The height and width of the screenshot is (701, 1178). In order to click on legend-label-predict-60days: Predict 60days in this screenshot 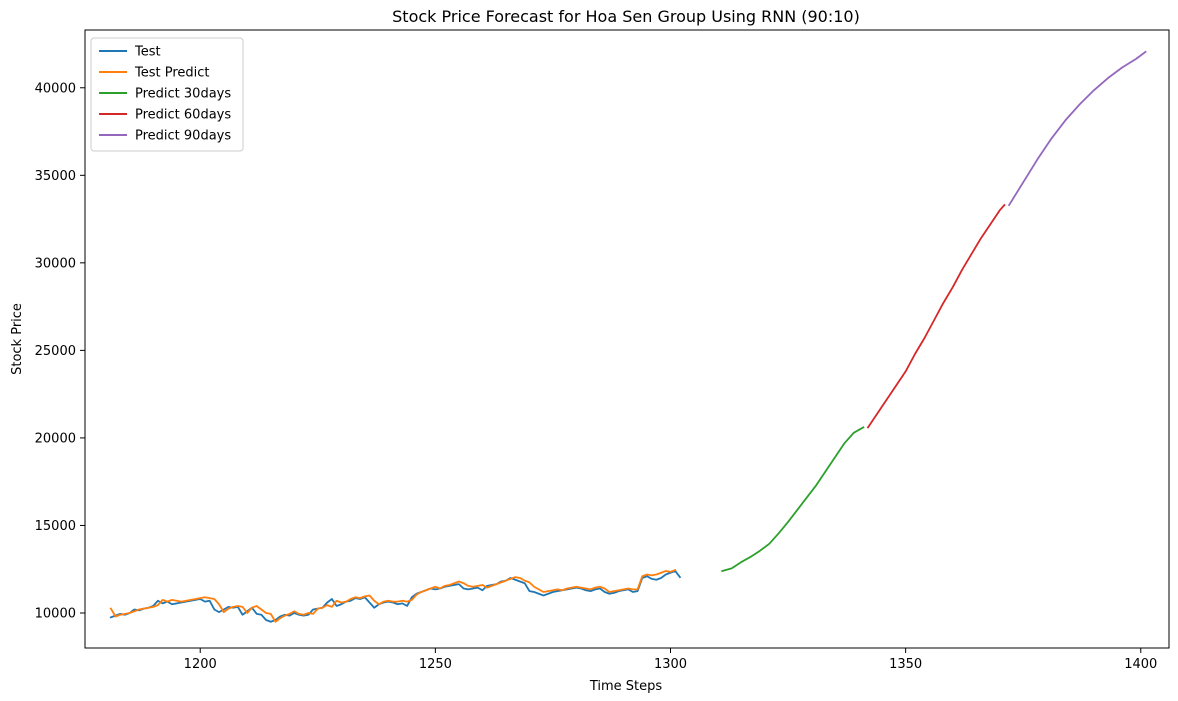, I will do `click(183, 115)`.